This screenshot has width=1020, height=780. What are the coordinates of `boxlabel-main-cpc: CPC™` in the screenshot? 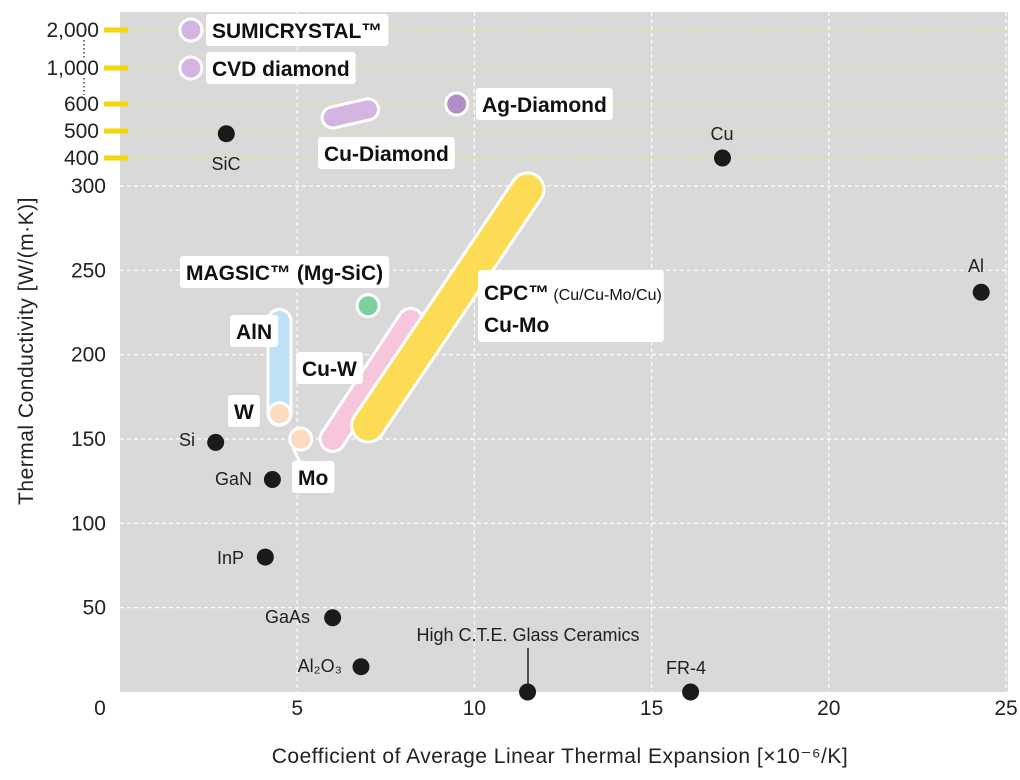 It's located at (516, 293).